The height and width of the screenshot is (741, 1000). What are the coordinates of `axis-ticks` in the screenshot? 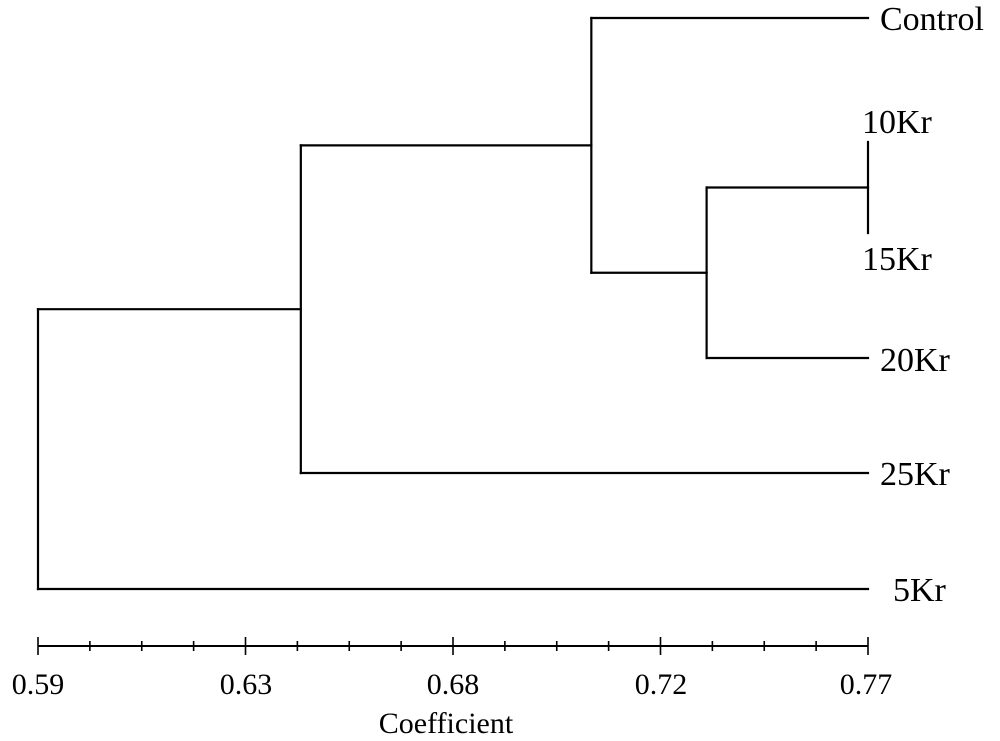 It's located at (453, 646).